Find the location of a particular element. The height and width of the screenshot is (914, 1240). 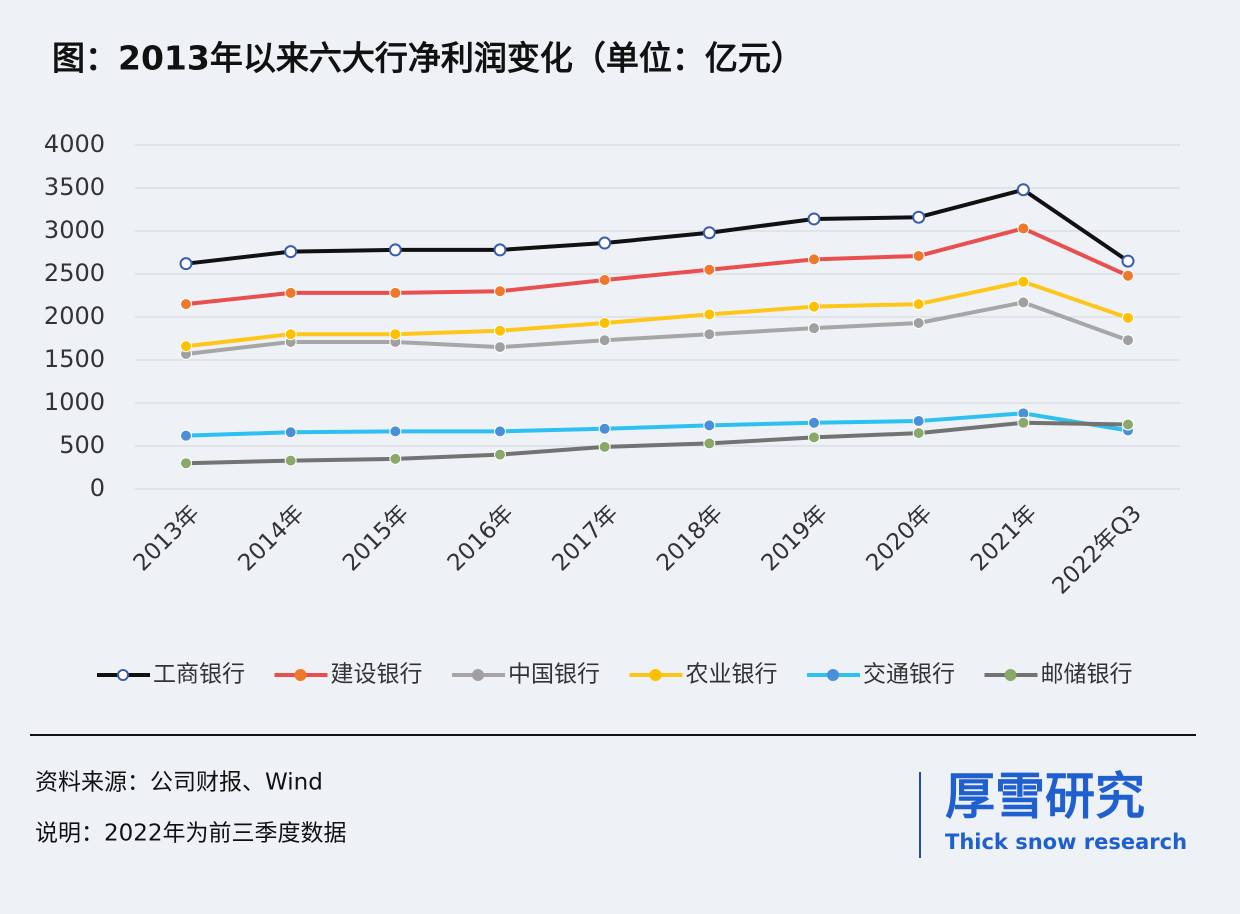

y-tick-label: 3500 is located at coordinates (74, 187).